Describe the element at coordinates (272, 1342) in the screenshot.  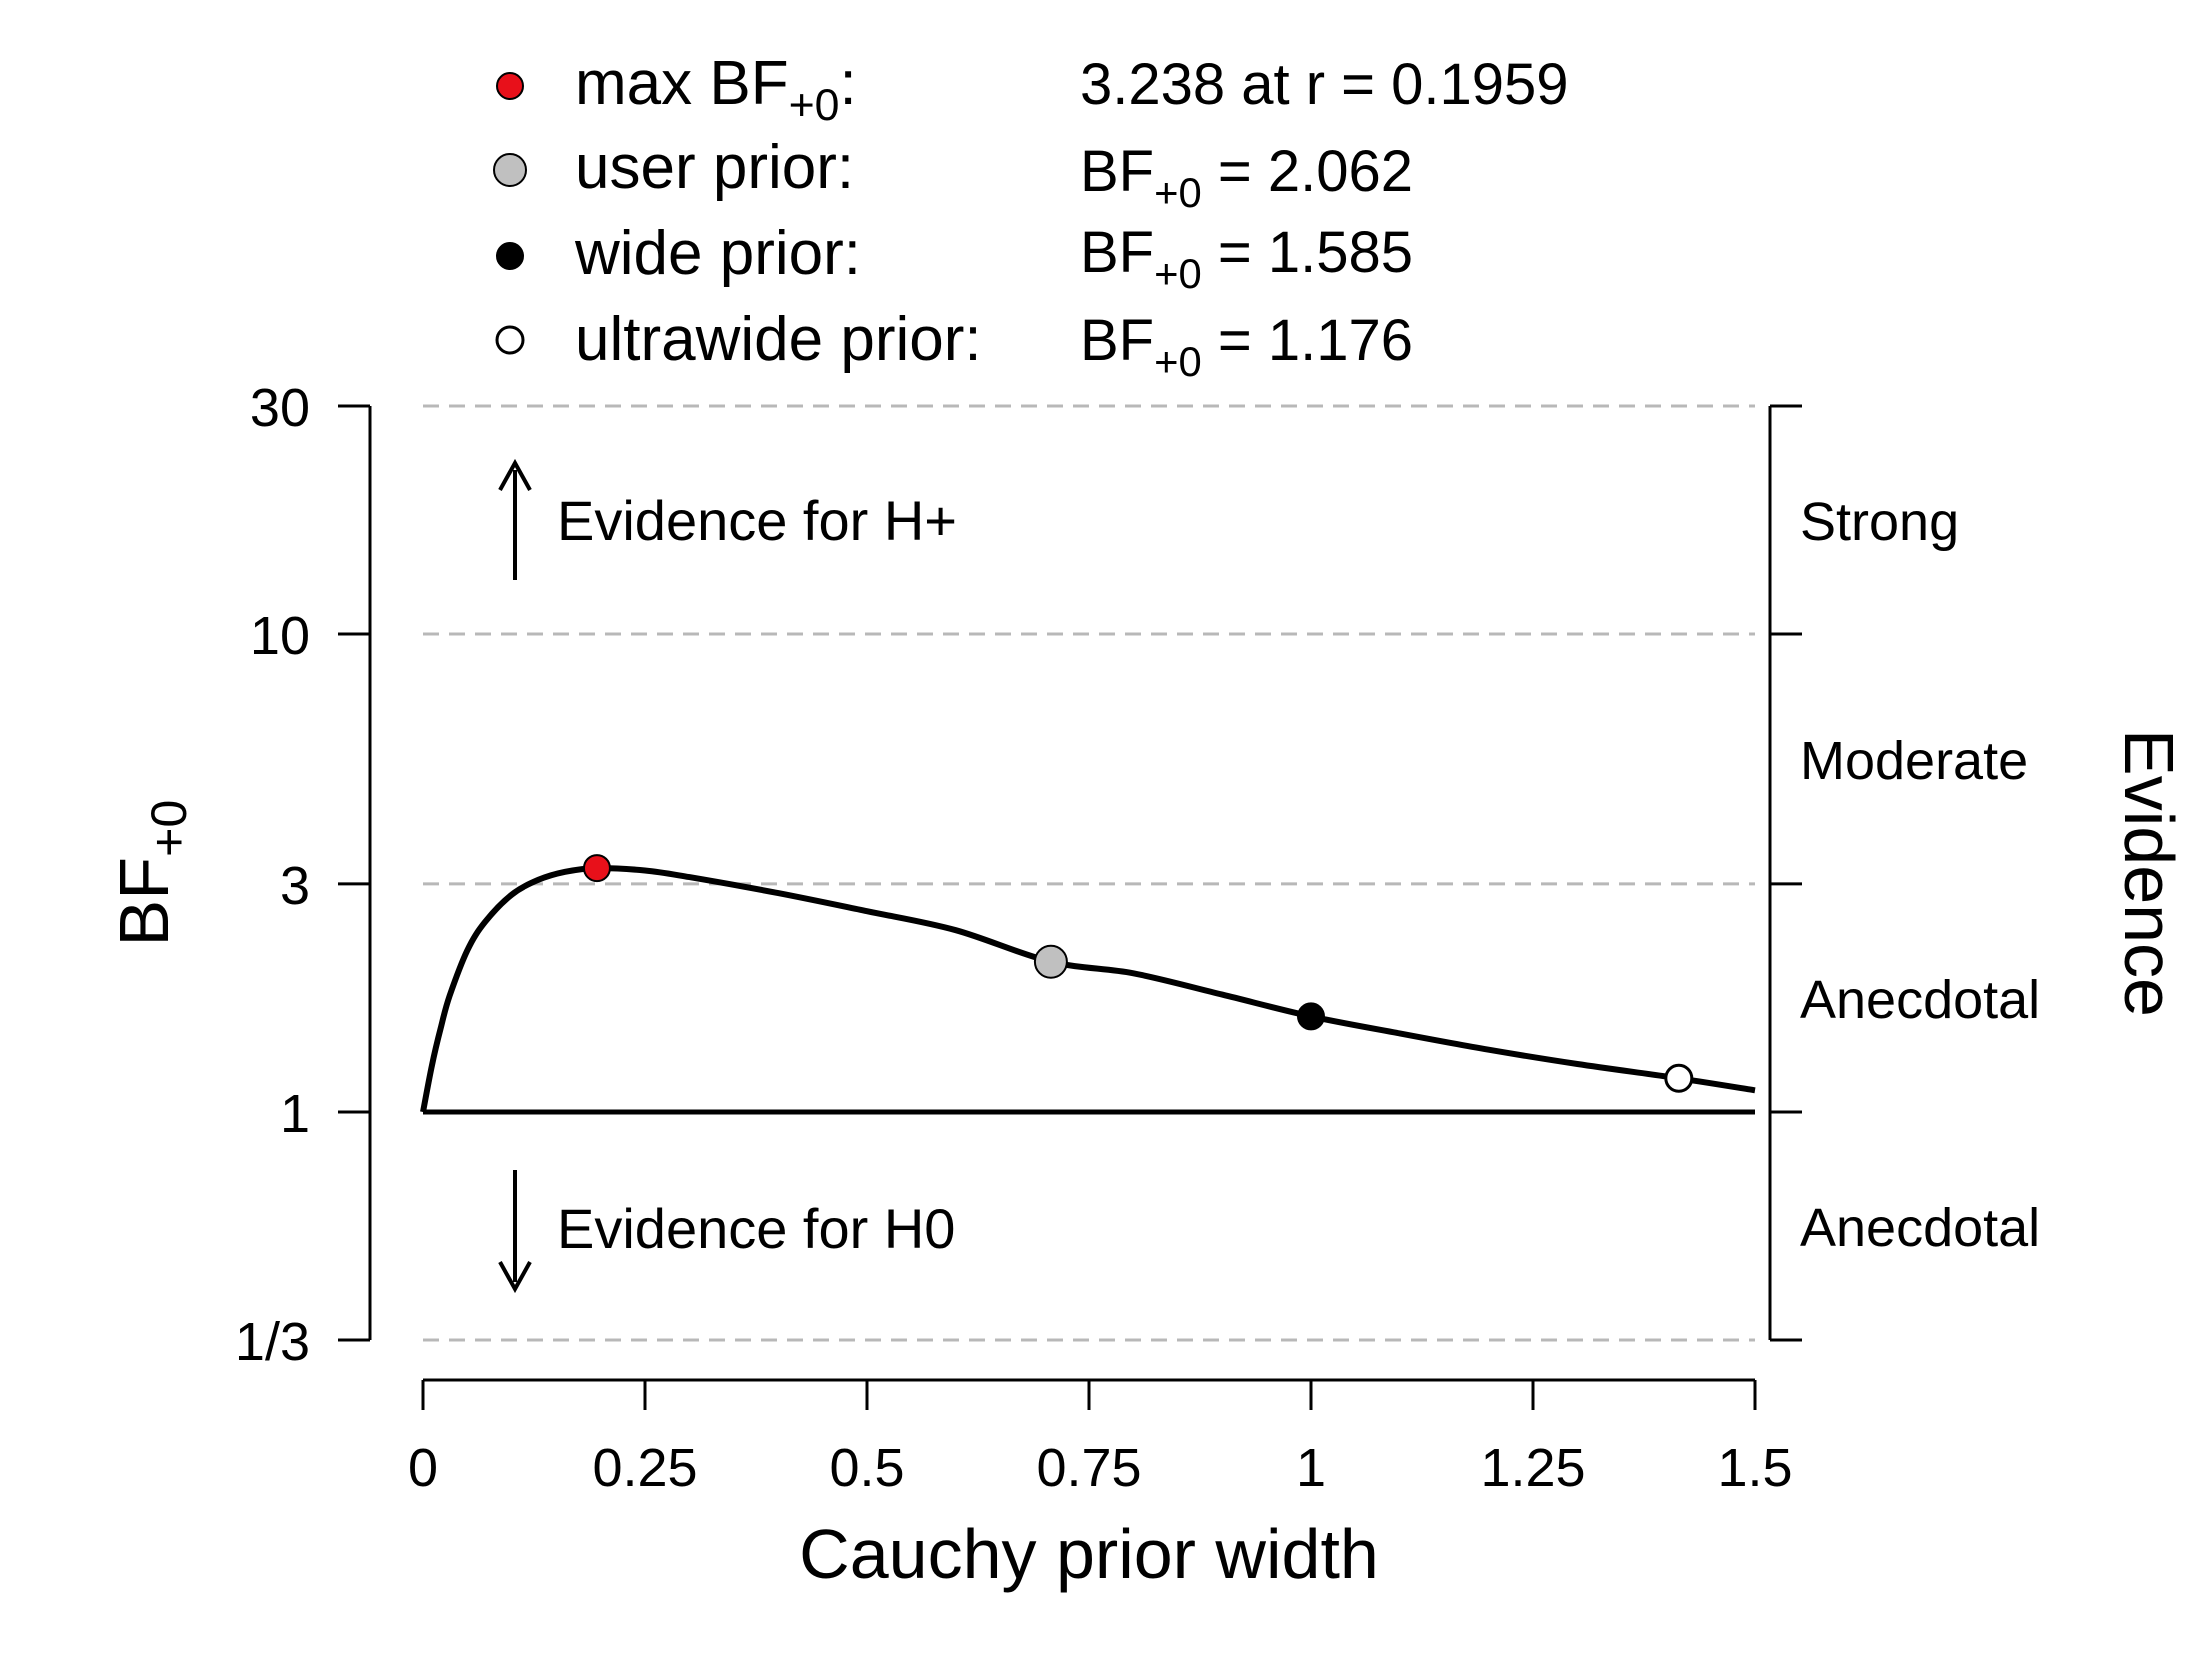
I see `y-tick-label-4: 1/3` at that location.